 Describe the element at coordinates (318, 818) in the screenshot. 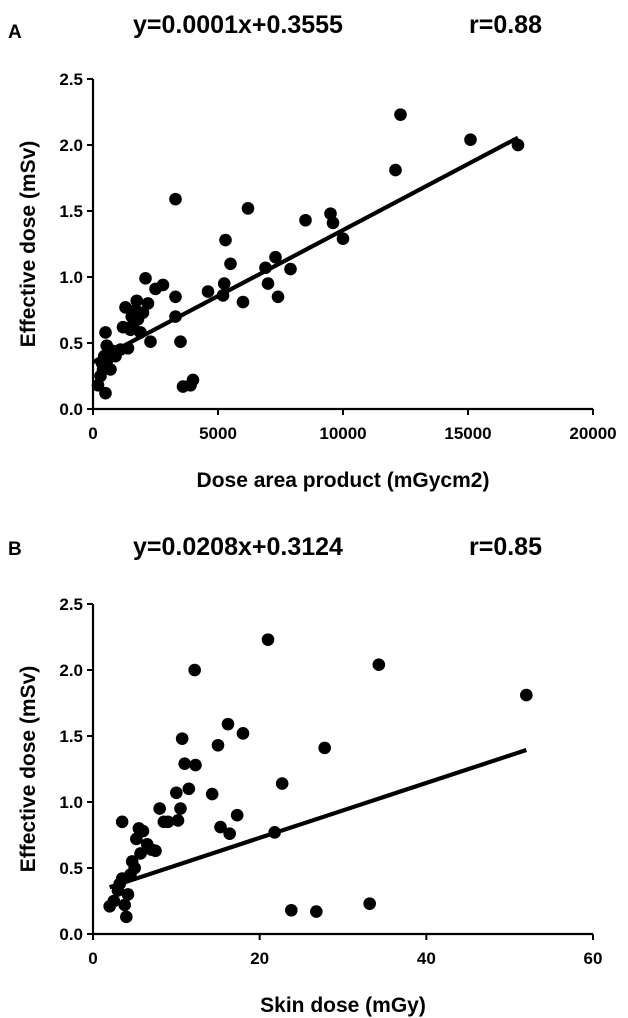

I see `regression-line` at that location.